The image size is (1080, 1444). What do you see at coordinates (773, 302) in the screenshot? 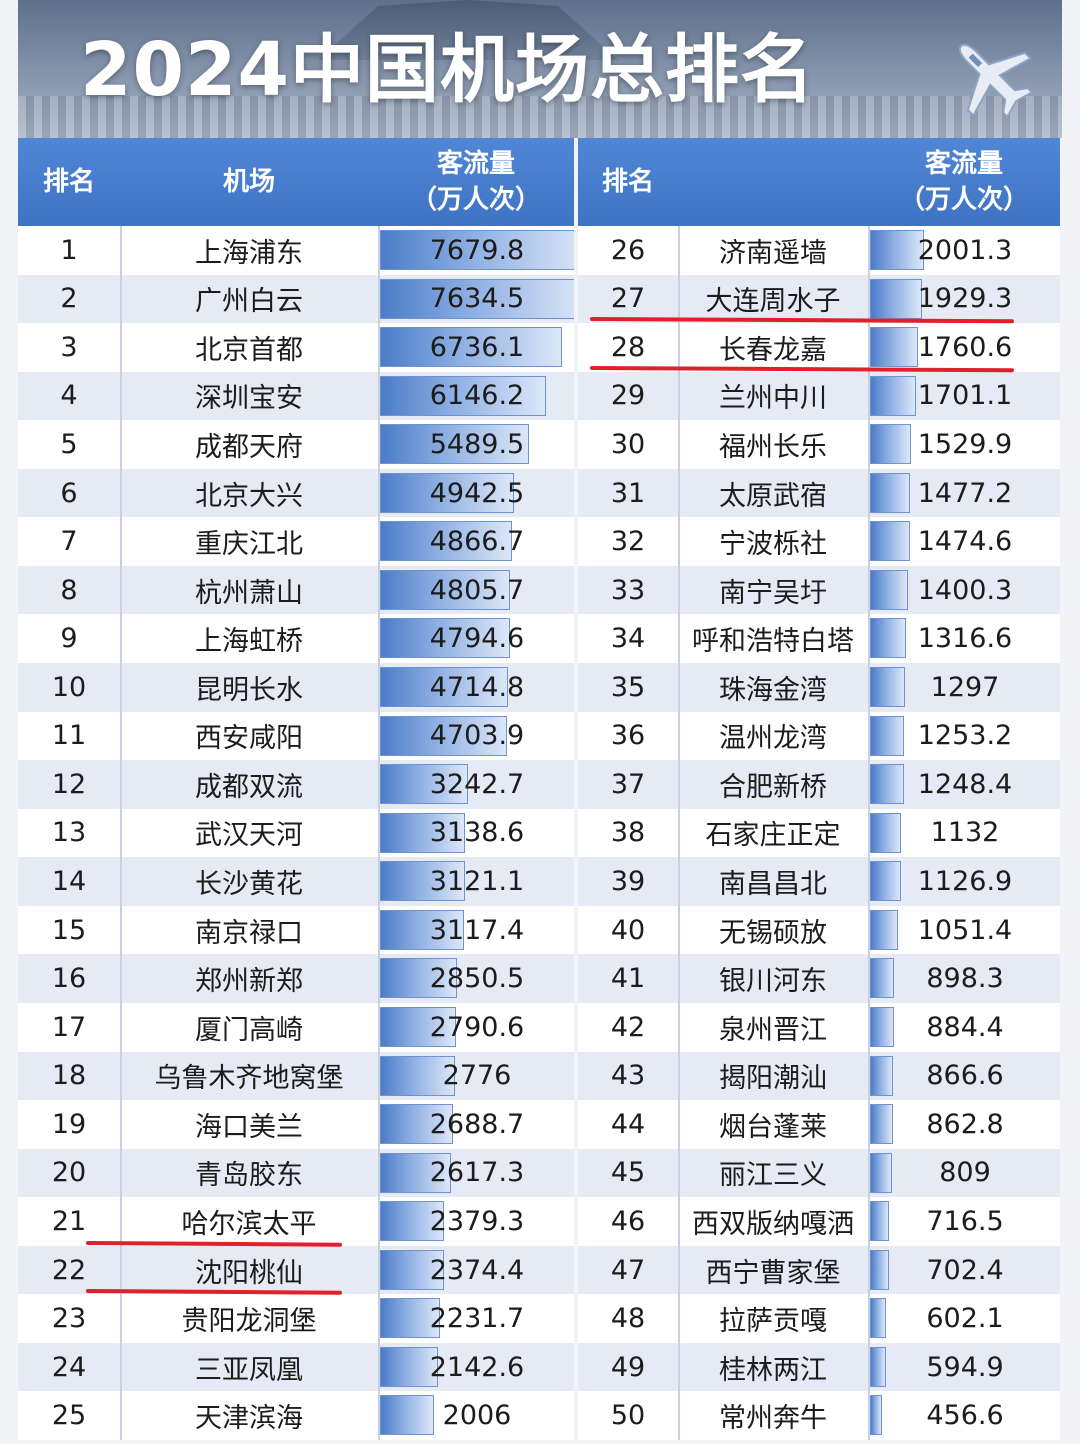
I see `airport-cell: 大连周水子` at bounding box center [773, 302].